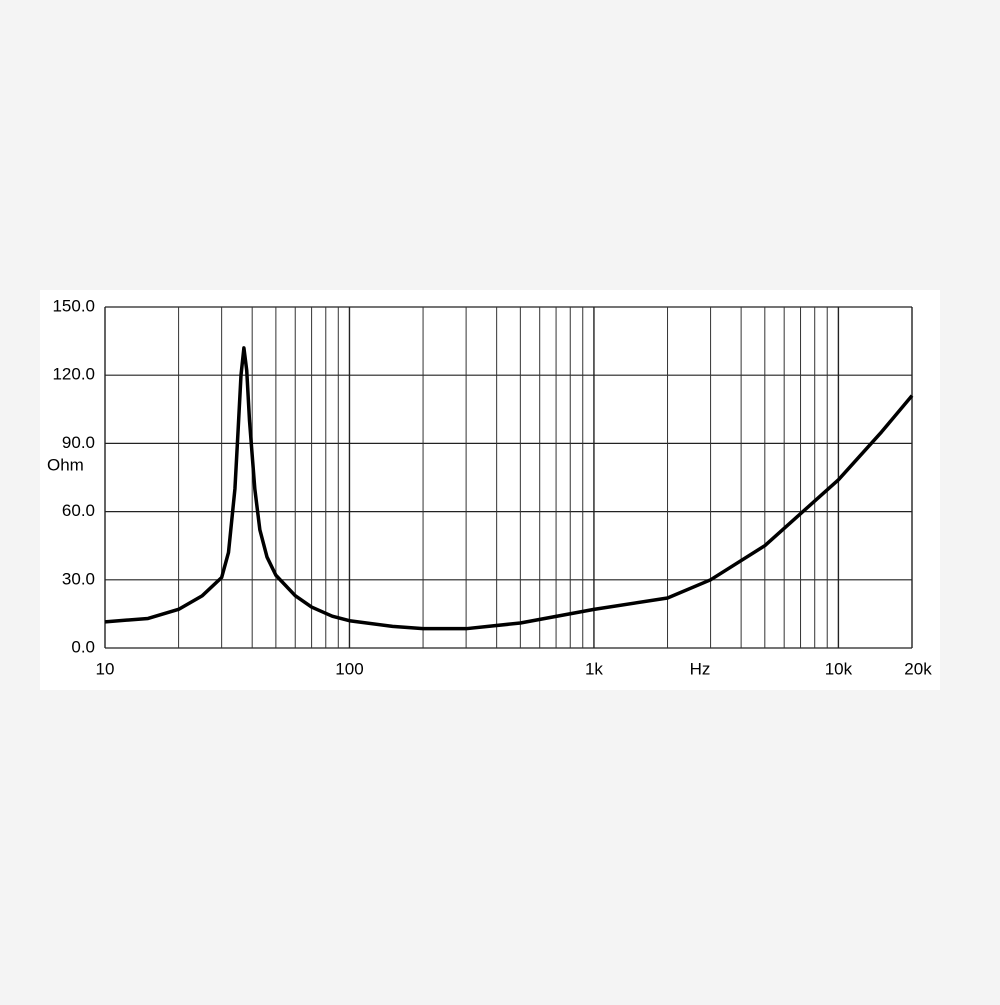  I want to click on y-tick-label: 30.0, so click(78, 578).